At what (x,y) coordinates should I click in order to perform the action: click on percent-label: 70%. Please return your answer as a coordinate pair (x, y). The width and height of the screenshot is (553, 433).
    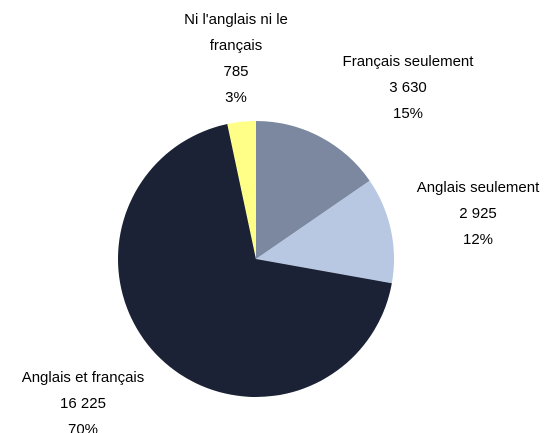
    Looking at the image, I should click on (83, 427).